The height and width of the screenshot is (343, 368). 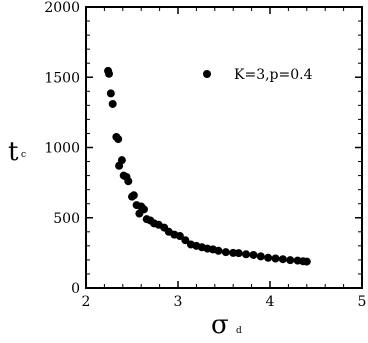 I want to click on legend-label: K=3,p=0.4, so click(x=273, y=75).